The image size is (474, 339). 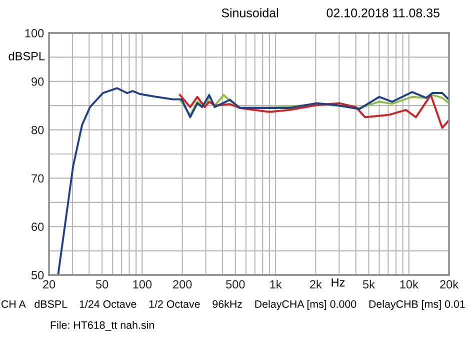 I want to click on y-tick-label: 90, so click(x=38, y=81).